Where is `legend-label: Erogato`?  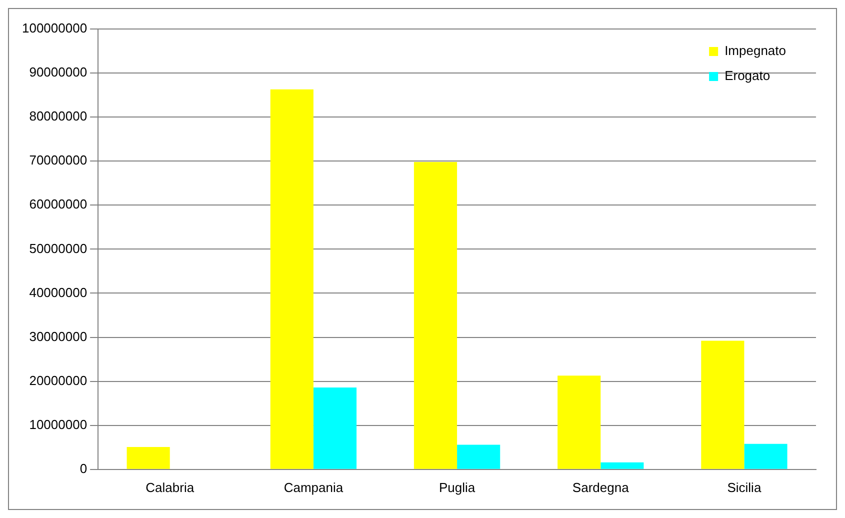
legend-label: Erogato is located at coordinates (747, 76).